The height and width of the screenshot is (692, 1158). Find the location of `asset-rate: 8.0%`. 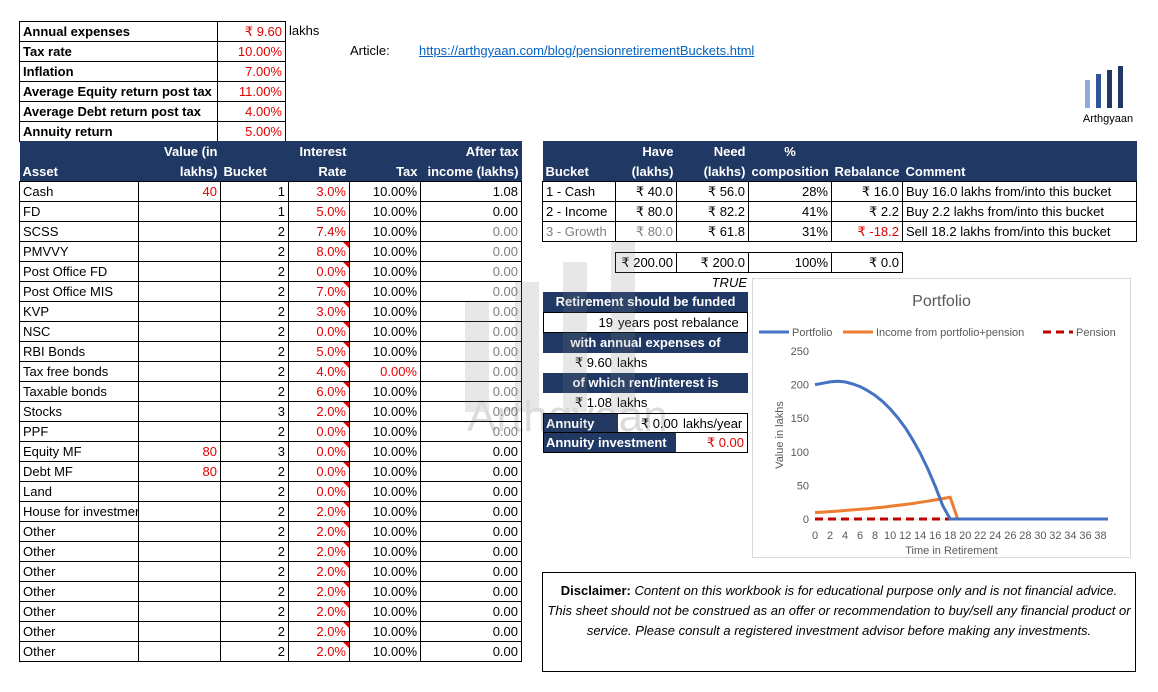

asset-rate: 8.0% is located at coordinates (319, 251).